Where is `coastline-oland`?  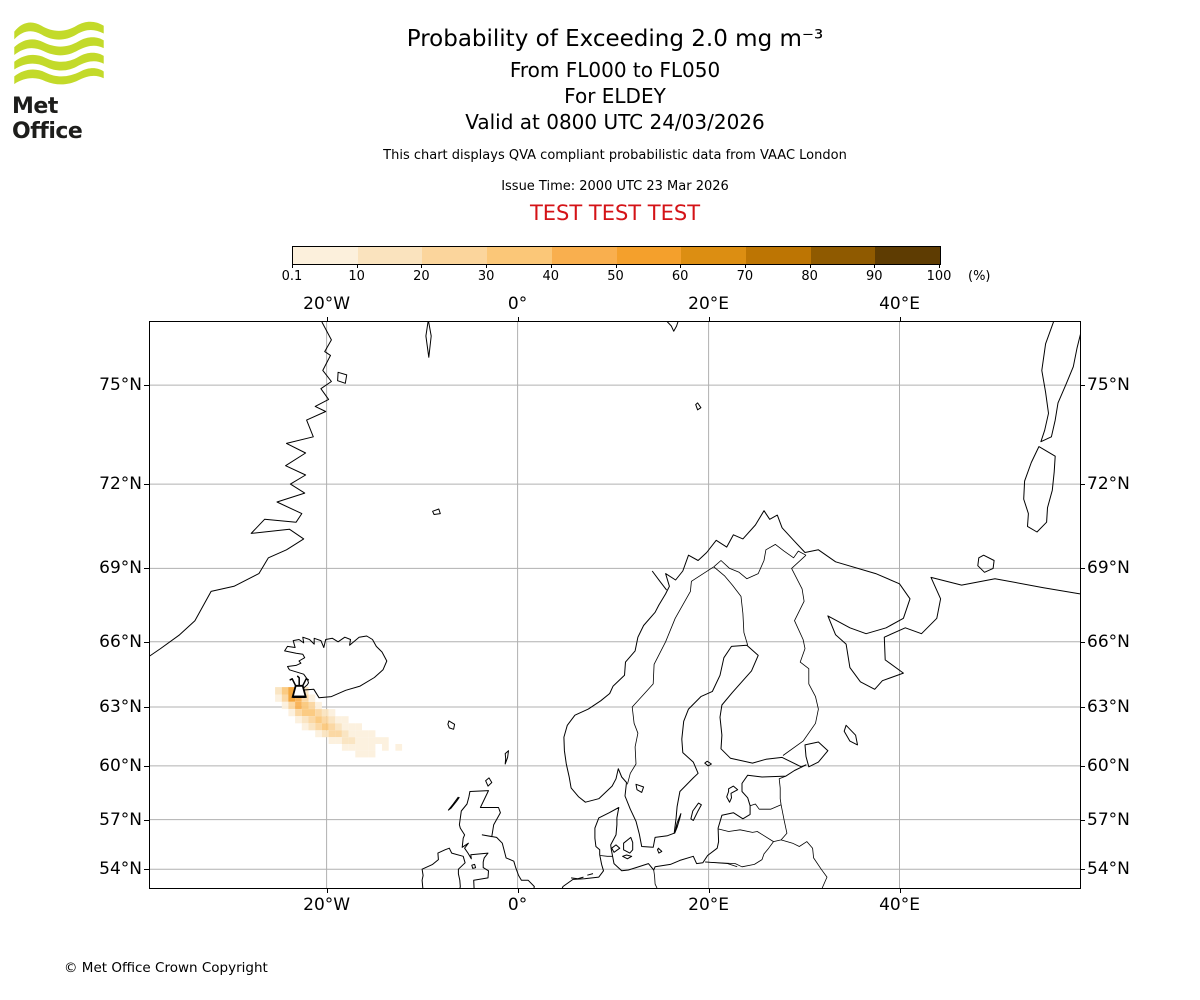 coastline-oland is located at coordinates (678, 823).